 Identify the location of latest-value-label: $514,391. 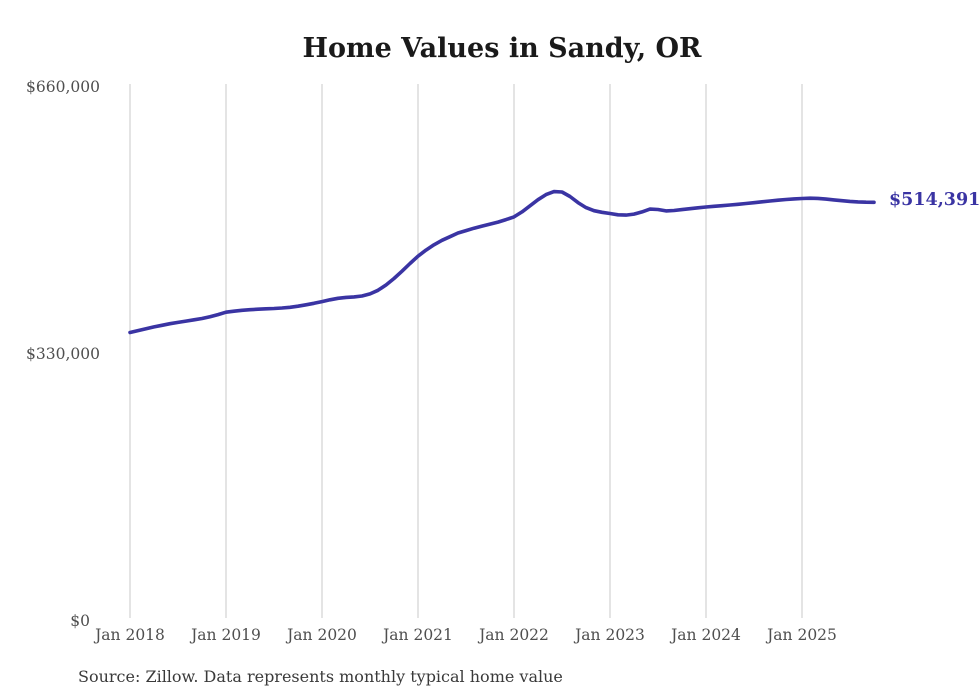
(934, 200).